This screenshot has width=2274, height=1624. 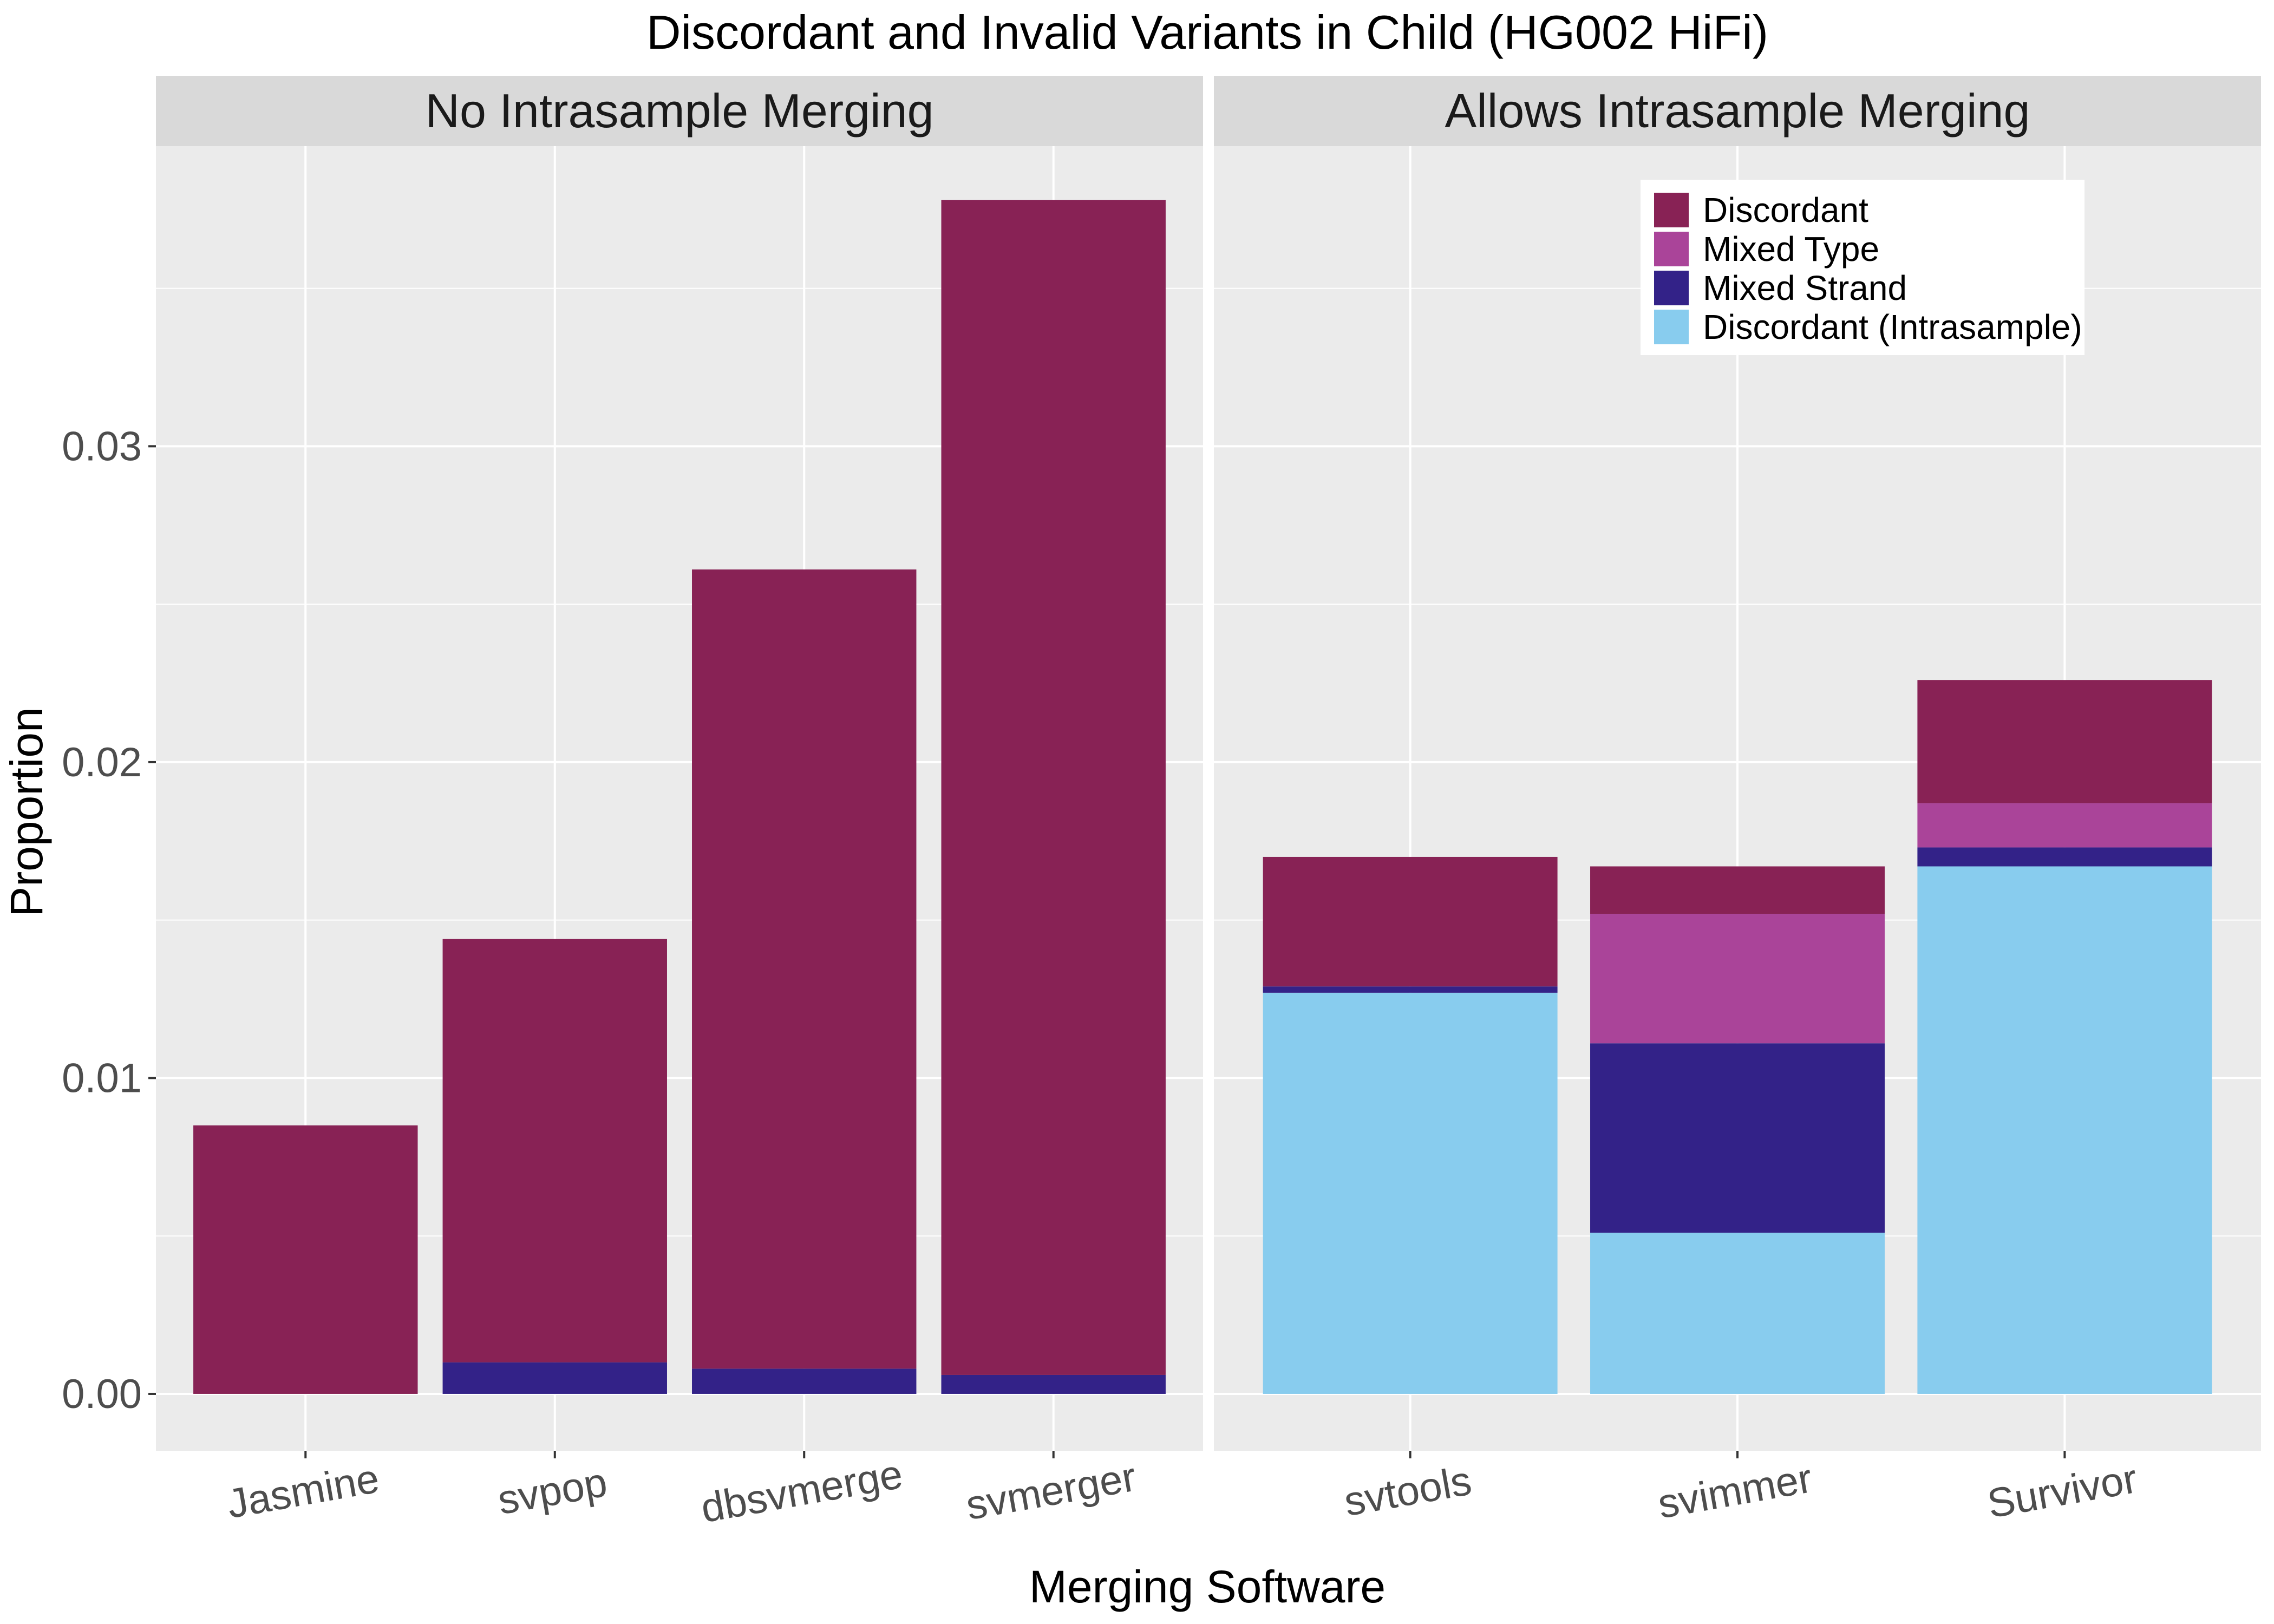 What do you see at coordinates (1208, 1587) in the screenshot?
I see `x-axis-title: Merging Software` at bounding box center [1208, 1587].